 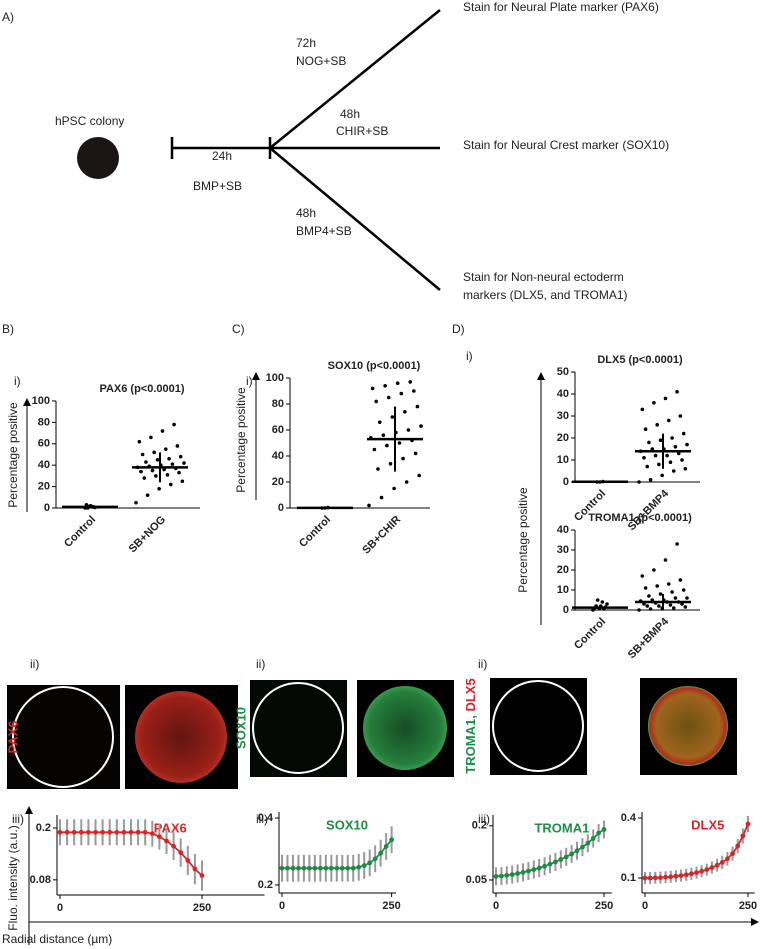 I want to click on chart-title: DLX5, so click(x=707, y=824).